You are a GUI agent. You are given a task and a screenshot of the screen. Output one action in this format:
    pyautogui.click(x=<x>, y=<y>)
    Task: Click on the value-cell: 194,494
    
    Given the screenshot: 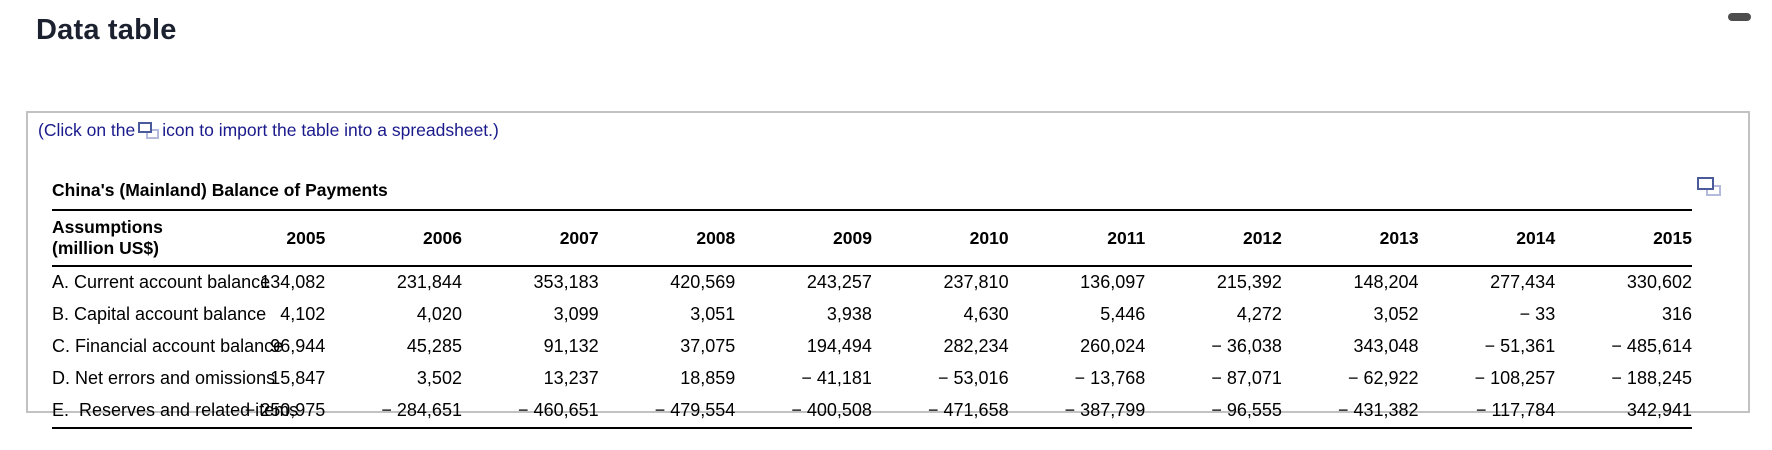 What is the action you would take?
    pyautogui.click(x=839, y=346)
    